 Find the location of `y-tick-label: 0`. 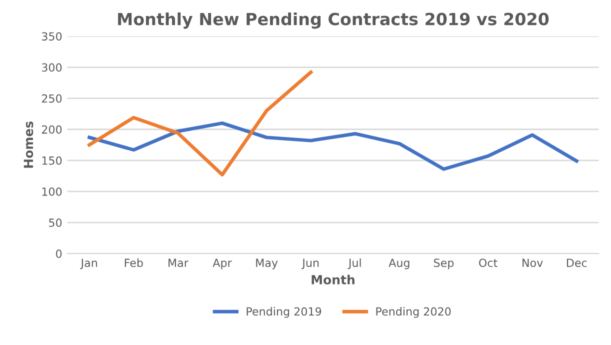

y-tick-label: 0 is located at coordinates (59, 254).